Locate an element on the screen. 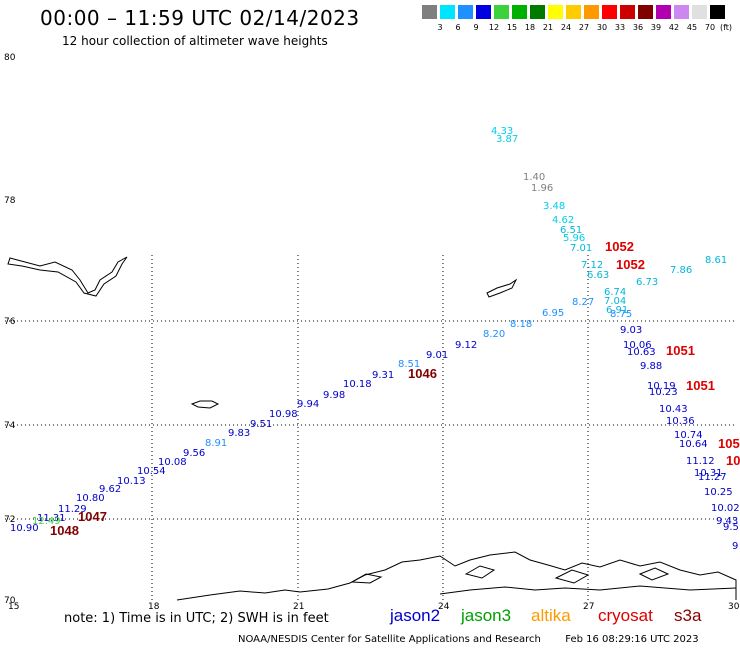  latitude-label: 78 is located at coordinates (10, 201).